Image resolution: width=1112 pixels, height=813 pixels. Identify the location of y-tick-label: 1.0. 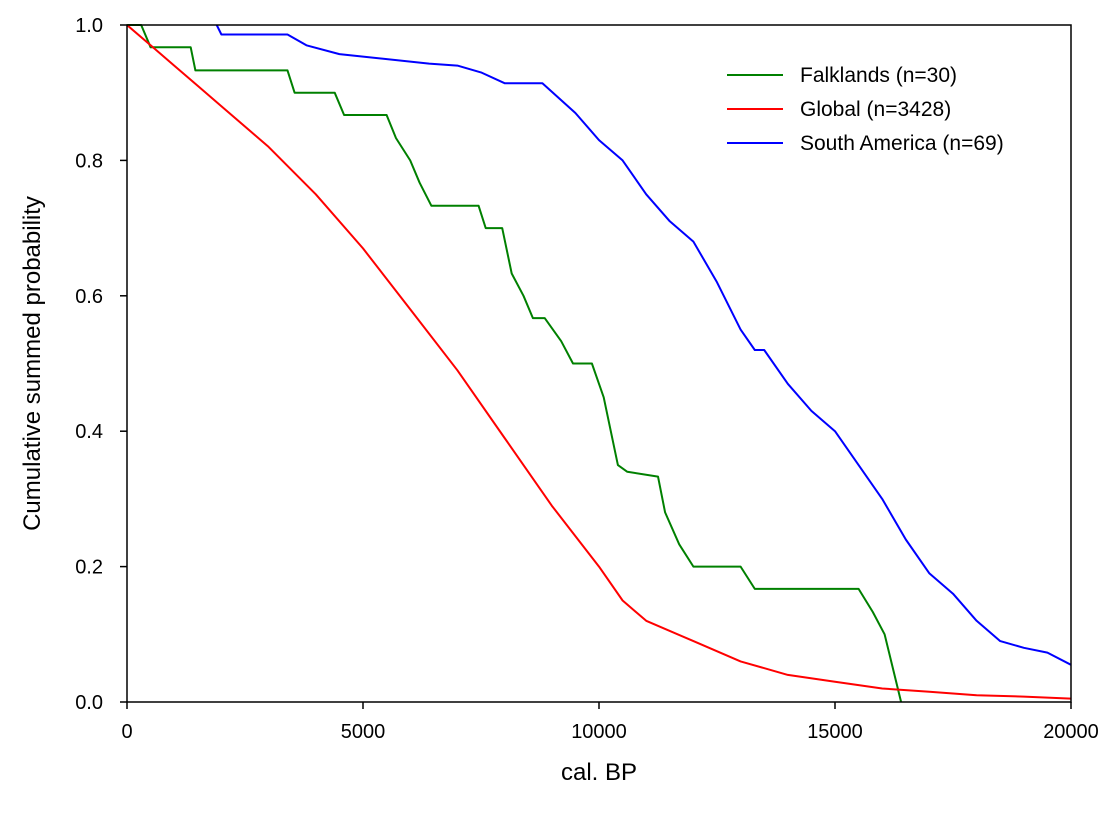
(89, 26).